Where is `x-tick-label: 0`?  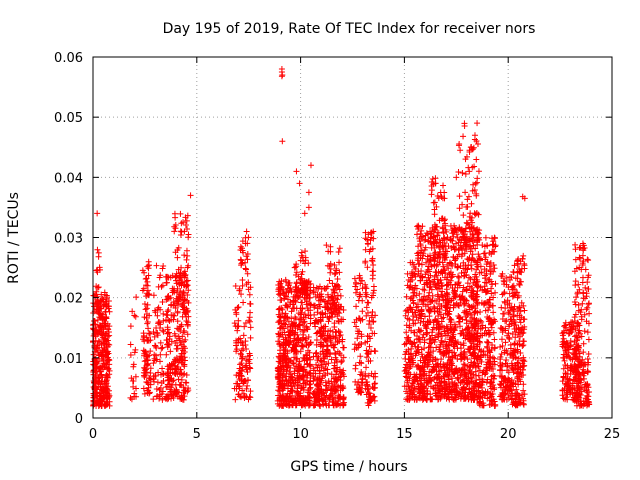
x-tick-label: 0 is located at coordinates (93, 434).